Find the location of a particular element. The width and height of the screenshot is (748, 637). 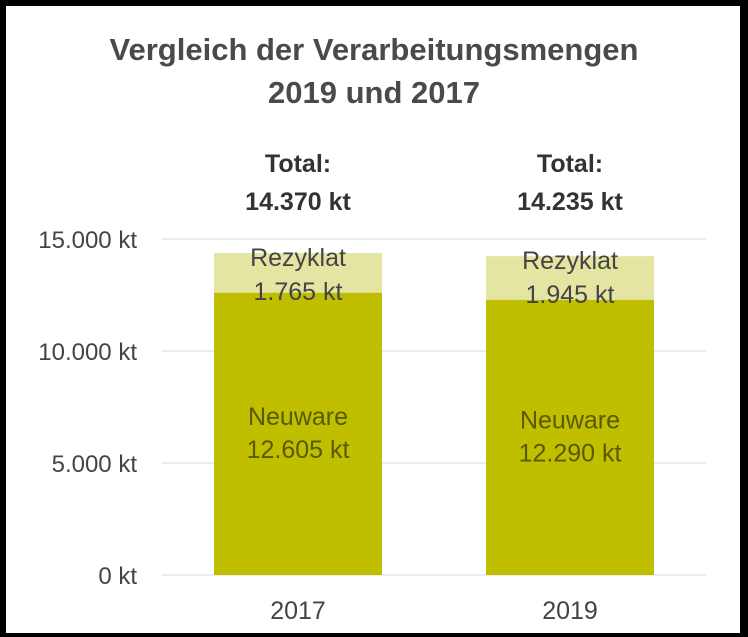

y-tick-label: 10.000 kt is located at coordinates (87, 352).